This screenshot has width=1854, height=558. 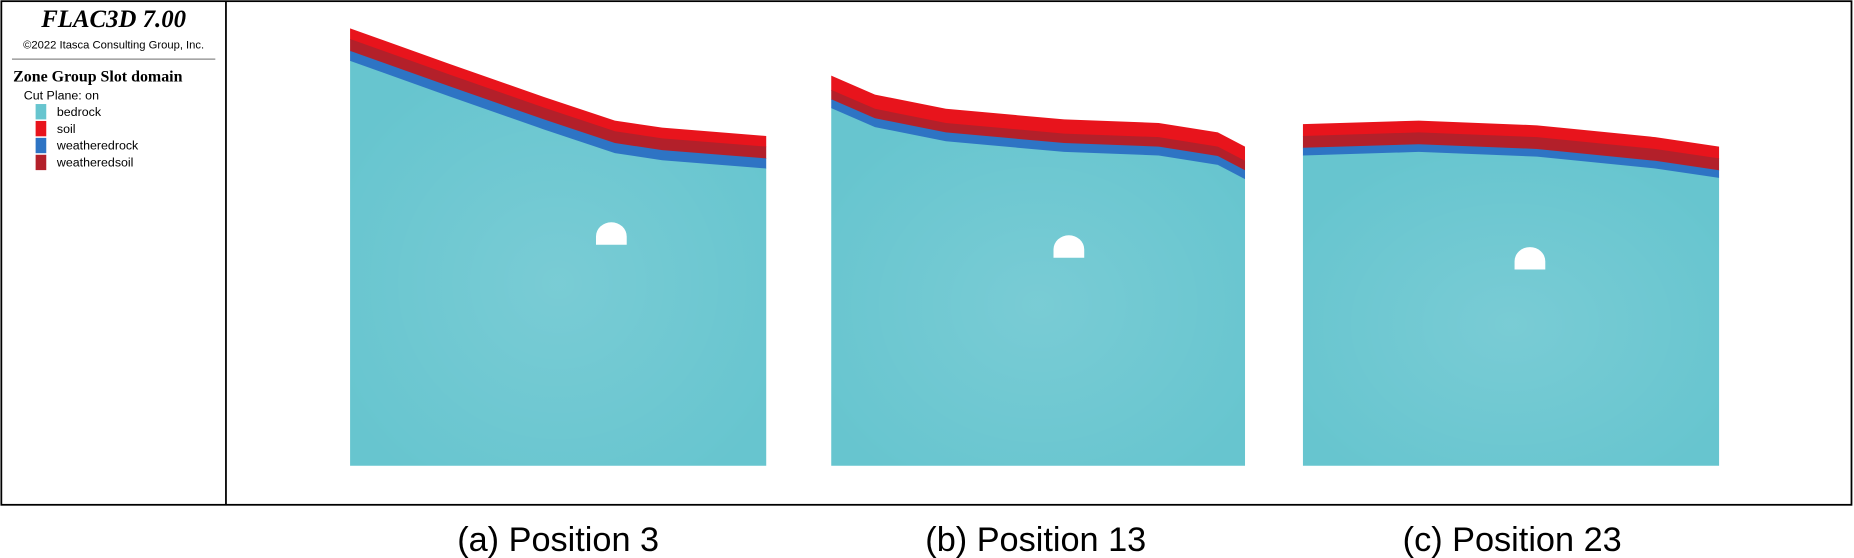 I want to click on panel-caption: (c) Position 23, so click(x=1512, y=539).